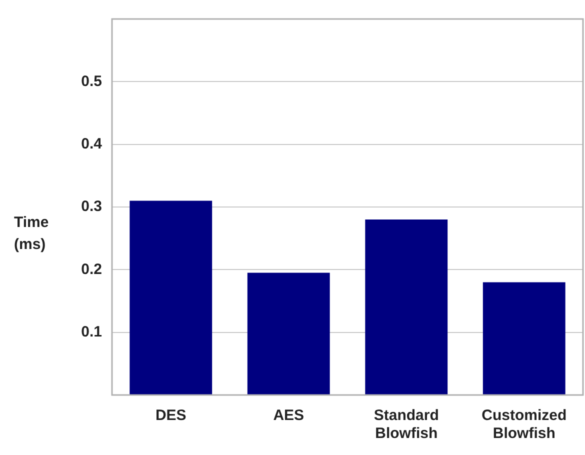  I want to click on y-tick-label: 0.5, so click(91, 81).